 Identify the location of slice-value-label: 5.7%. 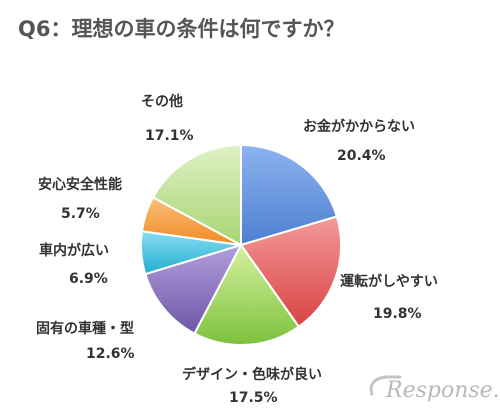
(80, 214).